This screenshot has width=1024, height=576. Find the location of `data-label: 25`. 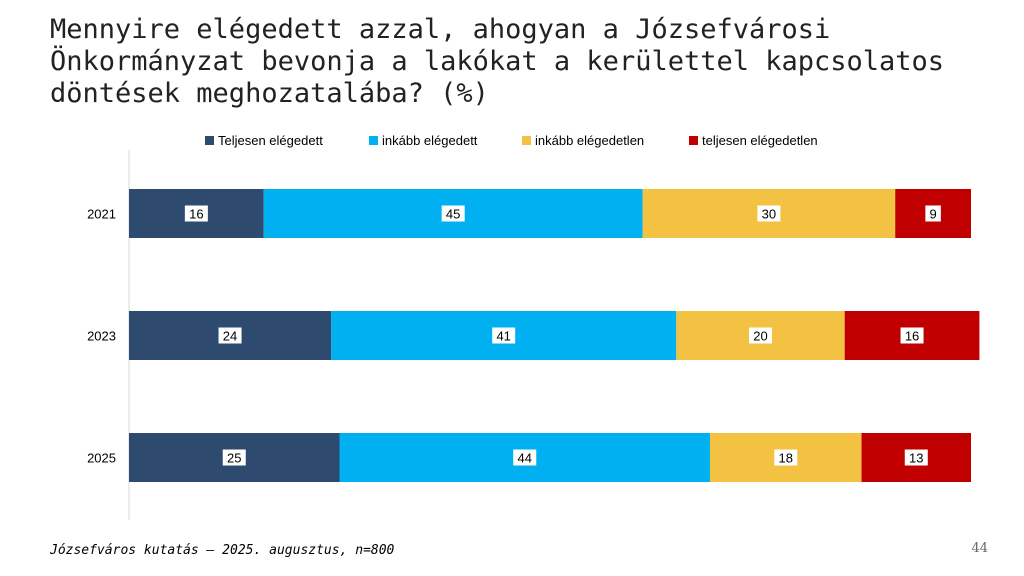

data-label: 25 is located at coordinates (234, 458).